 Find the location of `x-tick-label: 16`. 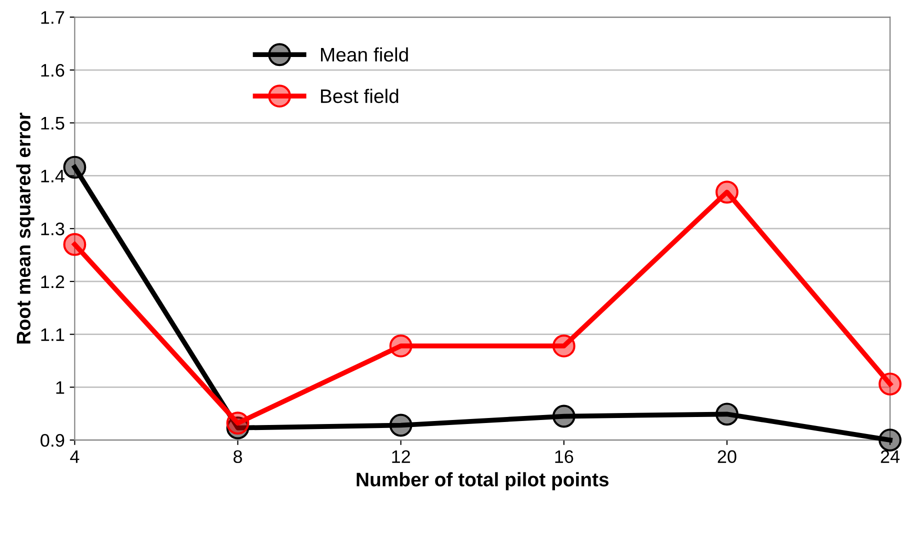

x-tick-label: 16 is located at coordinates (564, 457).